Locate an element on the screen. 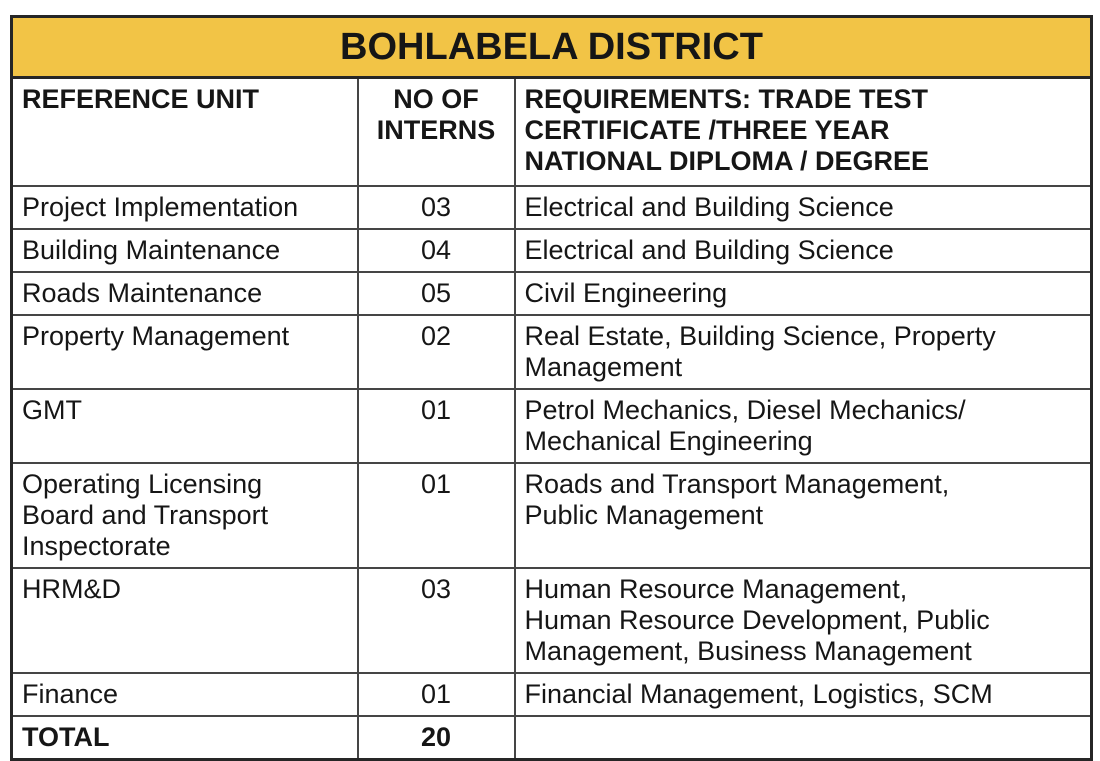 The image size is (1100, 761). cell-requirements: Financial Management, Logistics, SCM is located at coordinates (803, 694).